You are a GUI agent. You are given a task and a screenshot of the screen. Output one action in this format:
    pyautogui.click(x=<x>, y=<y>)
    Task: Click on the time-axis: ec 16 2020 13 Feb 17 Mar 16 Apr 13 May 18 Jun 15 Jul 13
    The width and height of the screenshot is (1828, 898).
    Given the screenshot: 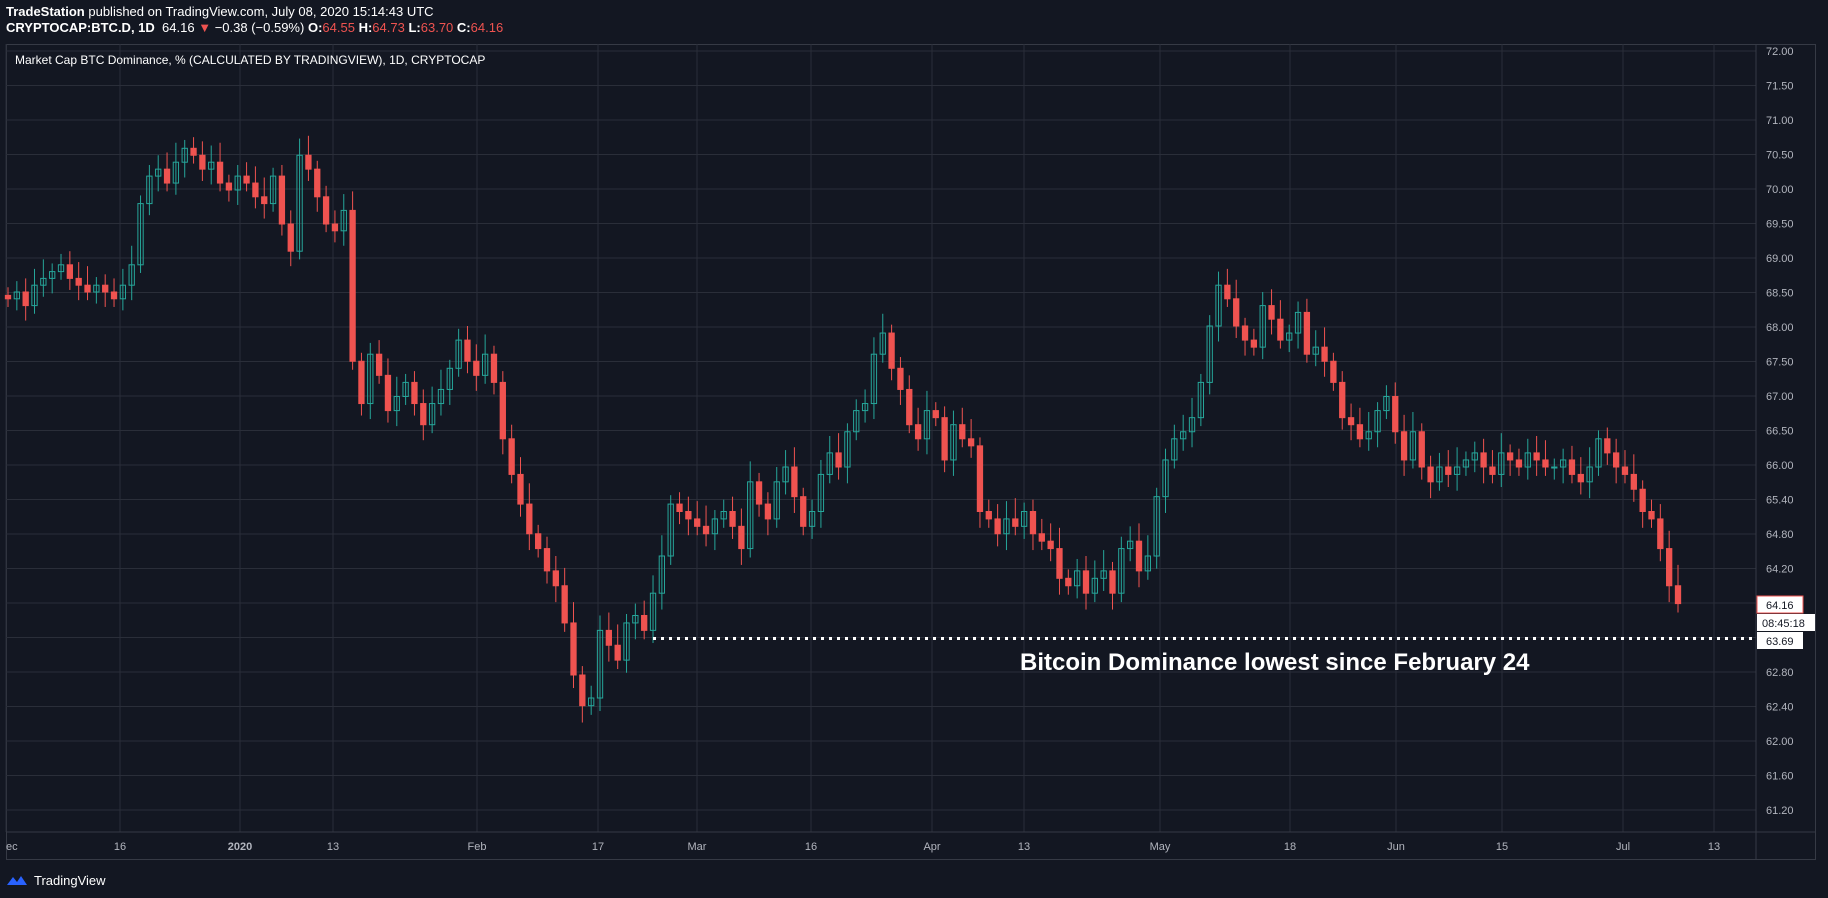 What is the action you would take?
    pyautogui.click(x=863, y=847)
    